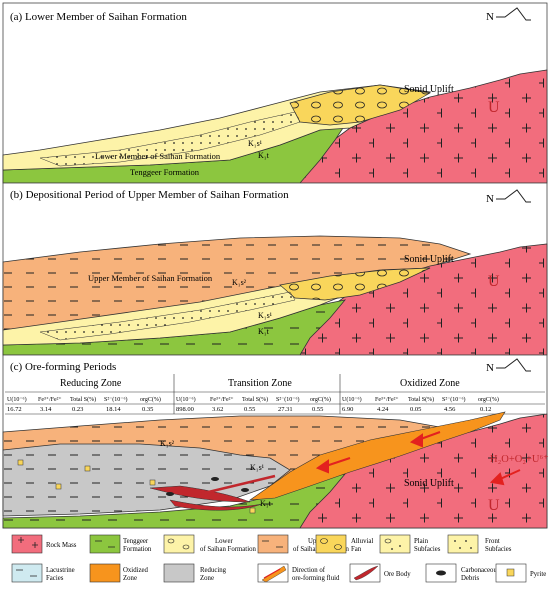 The width and height of the screenshot is (550, 596). What do you see at coordinates (44, 544) in the screenshot?
I see `legend-rock-mass: Rock Mass` at bounding box center [44, 544].